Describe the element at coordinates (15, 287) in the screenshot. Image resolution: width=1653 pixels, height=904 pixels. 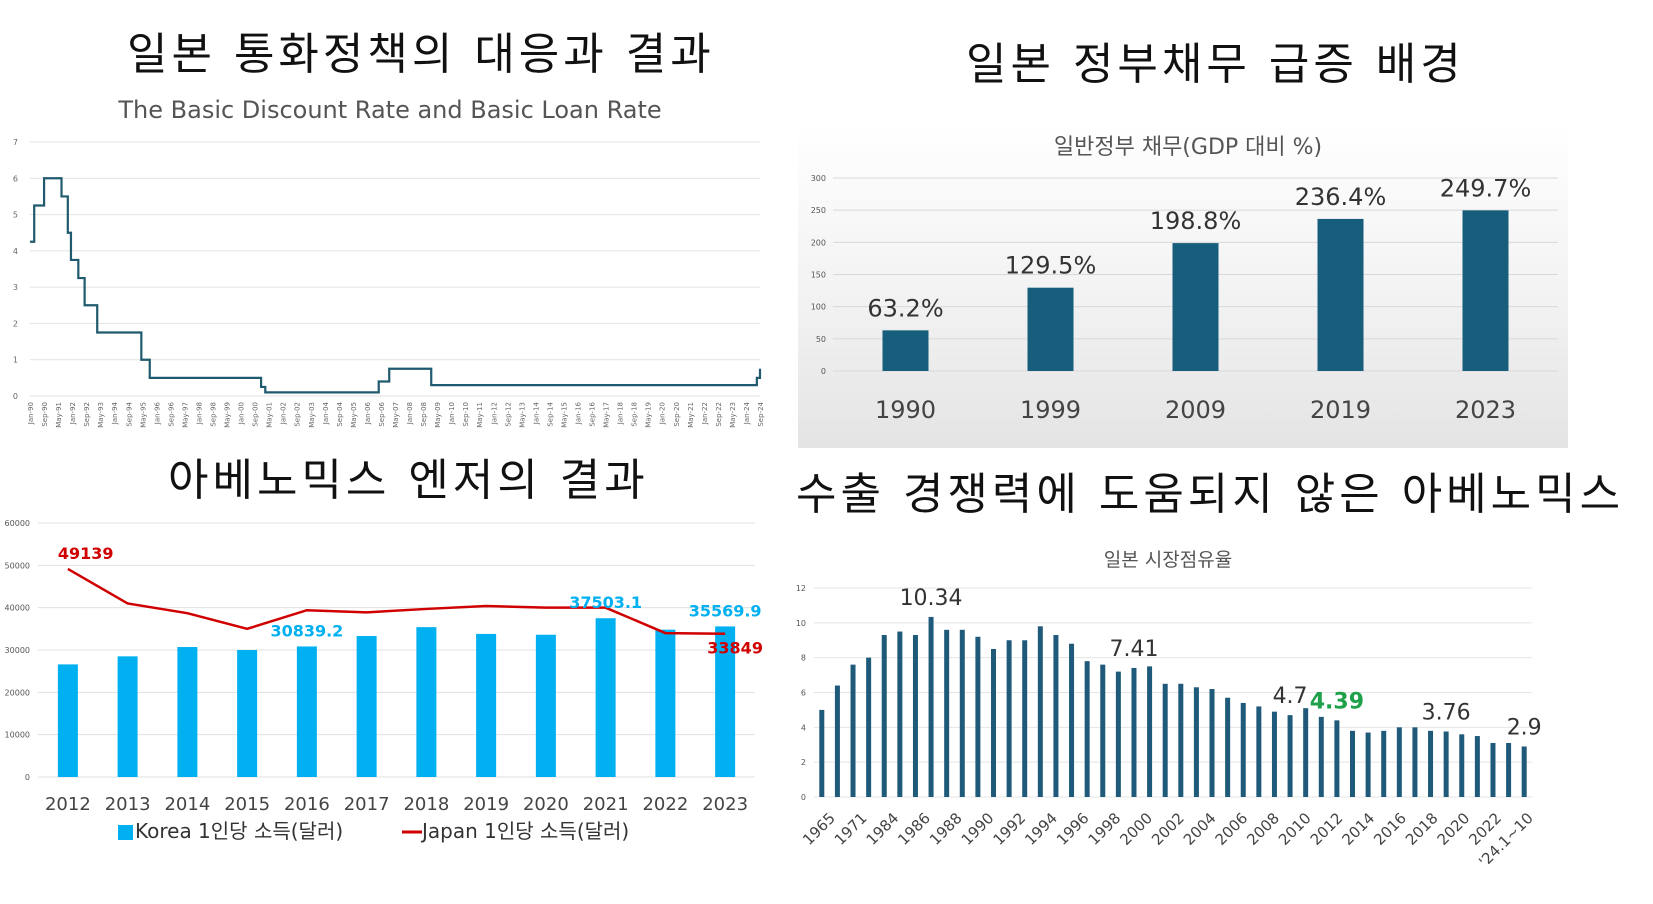
I see `y-tick-label: 3` at that location.